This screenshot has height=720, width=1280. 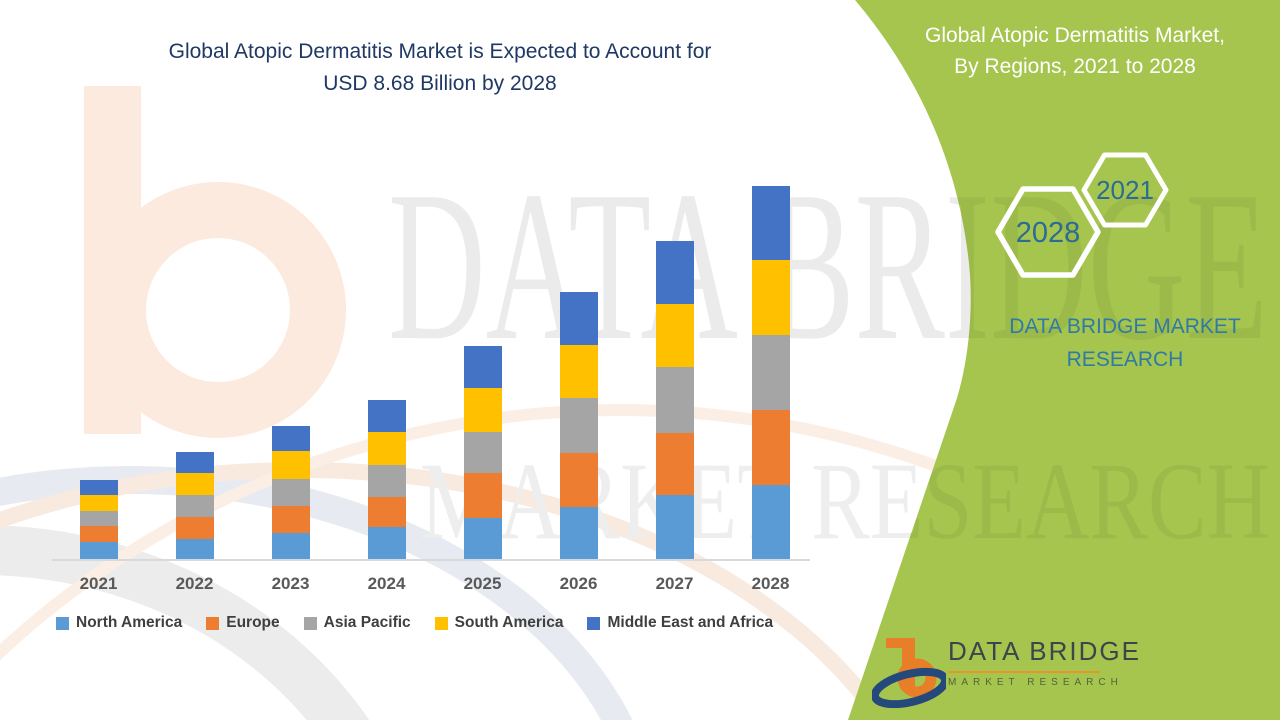 I want to click on bar-segment-2022-asia-pacific, so click(x=194, y=505).